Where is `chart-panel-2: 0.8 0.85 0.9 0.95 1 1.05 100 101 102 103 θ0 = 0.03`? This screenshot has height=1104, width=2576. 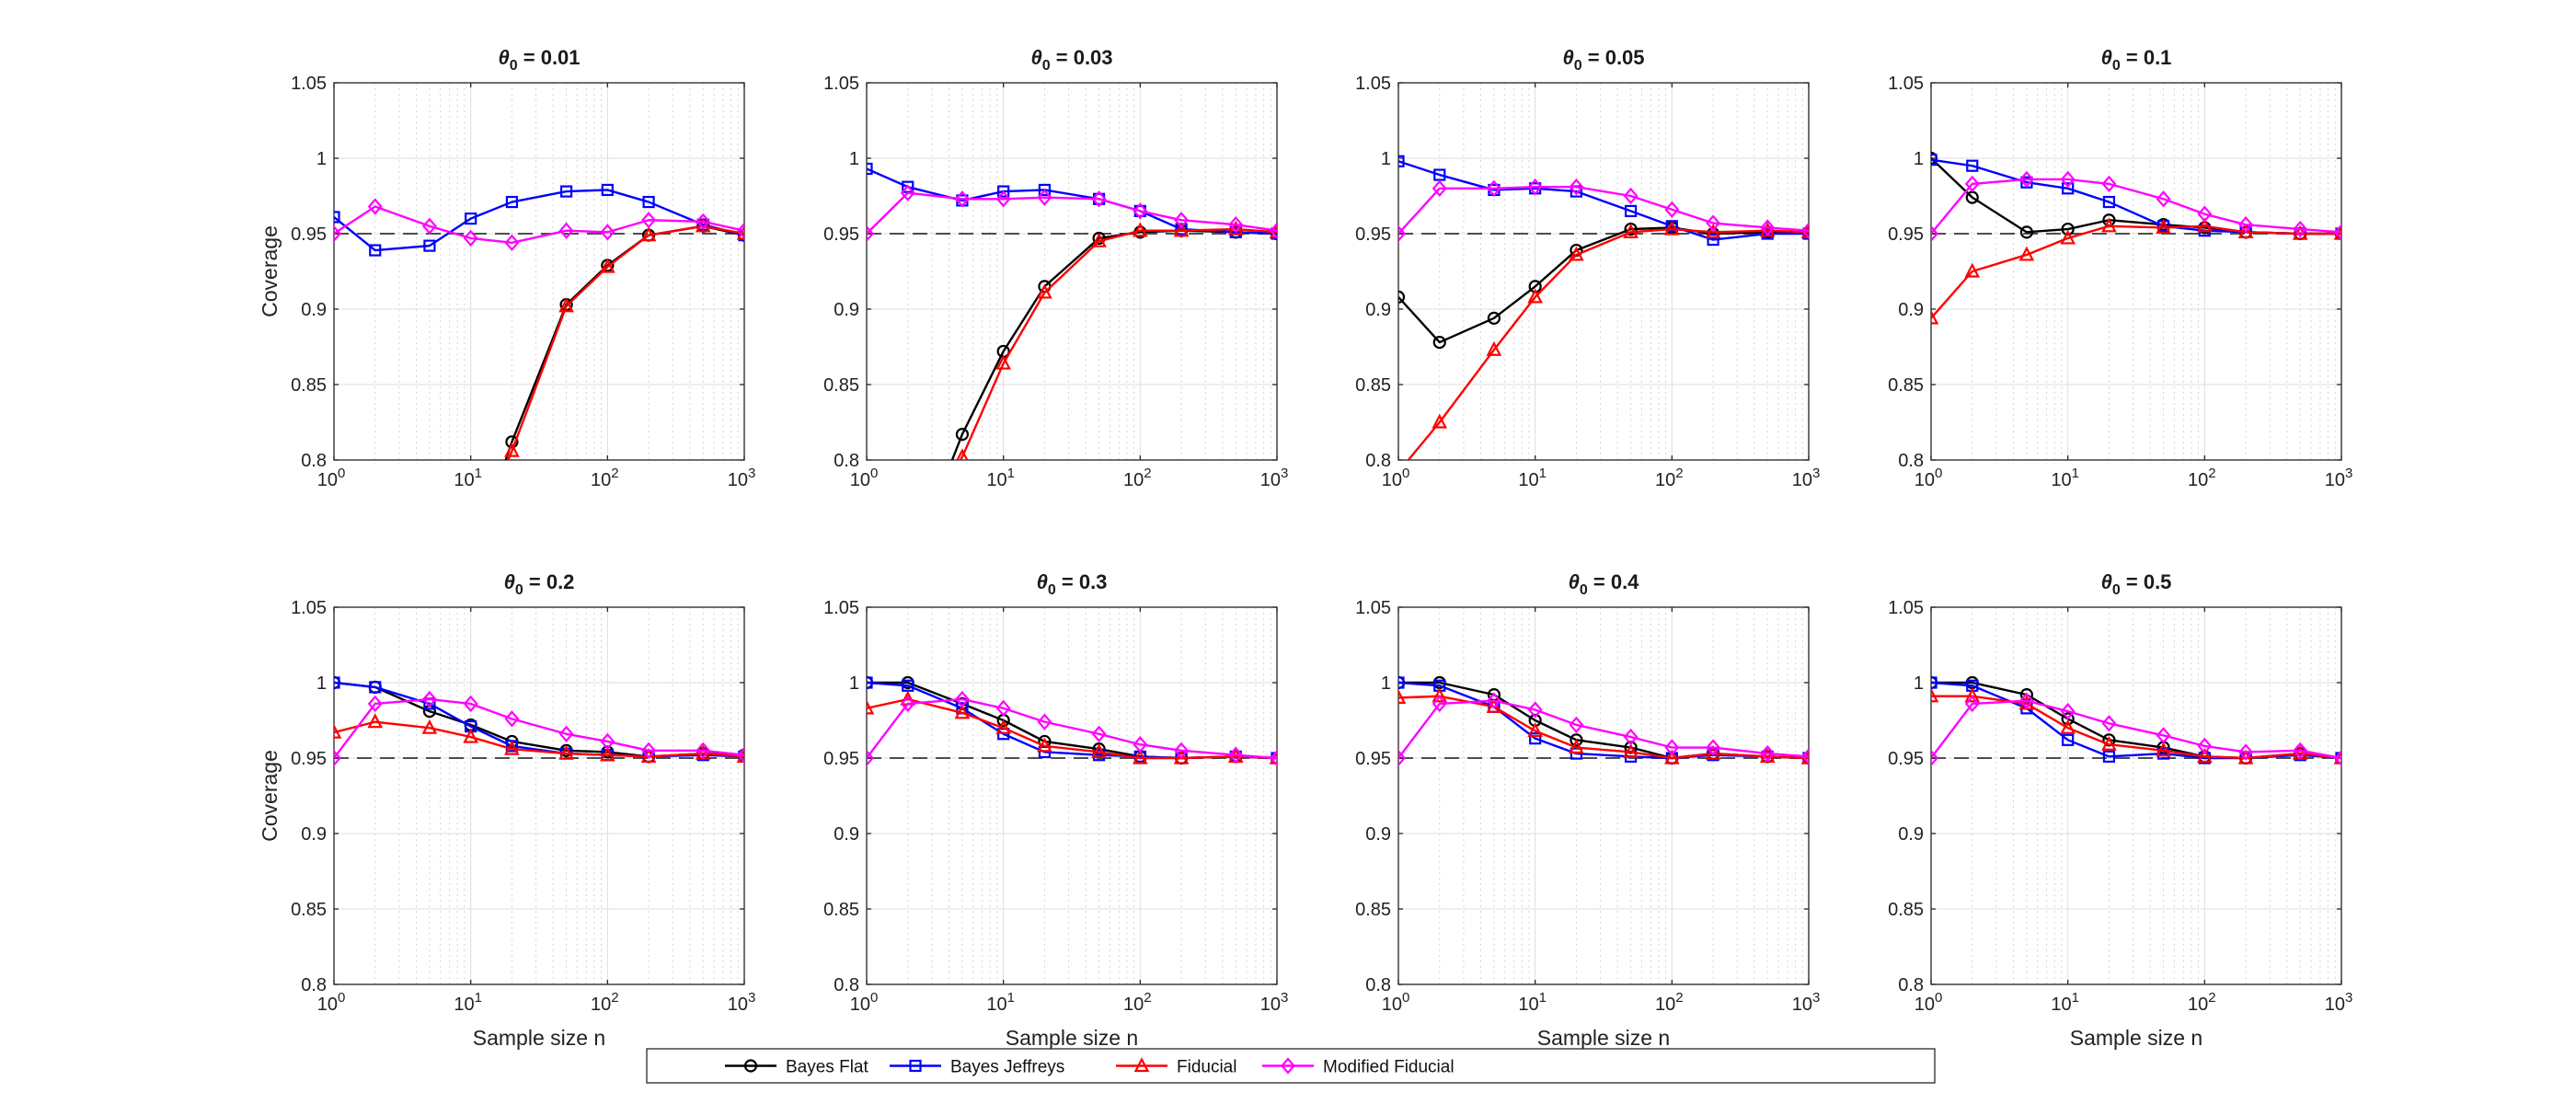 chart-panel-2: 0.8 0.85 0.9 0.95 1 1.05 100 101 102 103 θ0 = 0.03 is located at coordinates (1055, 268).